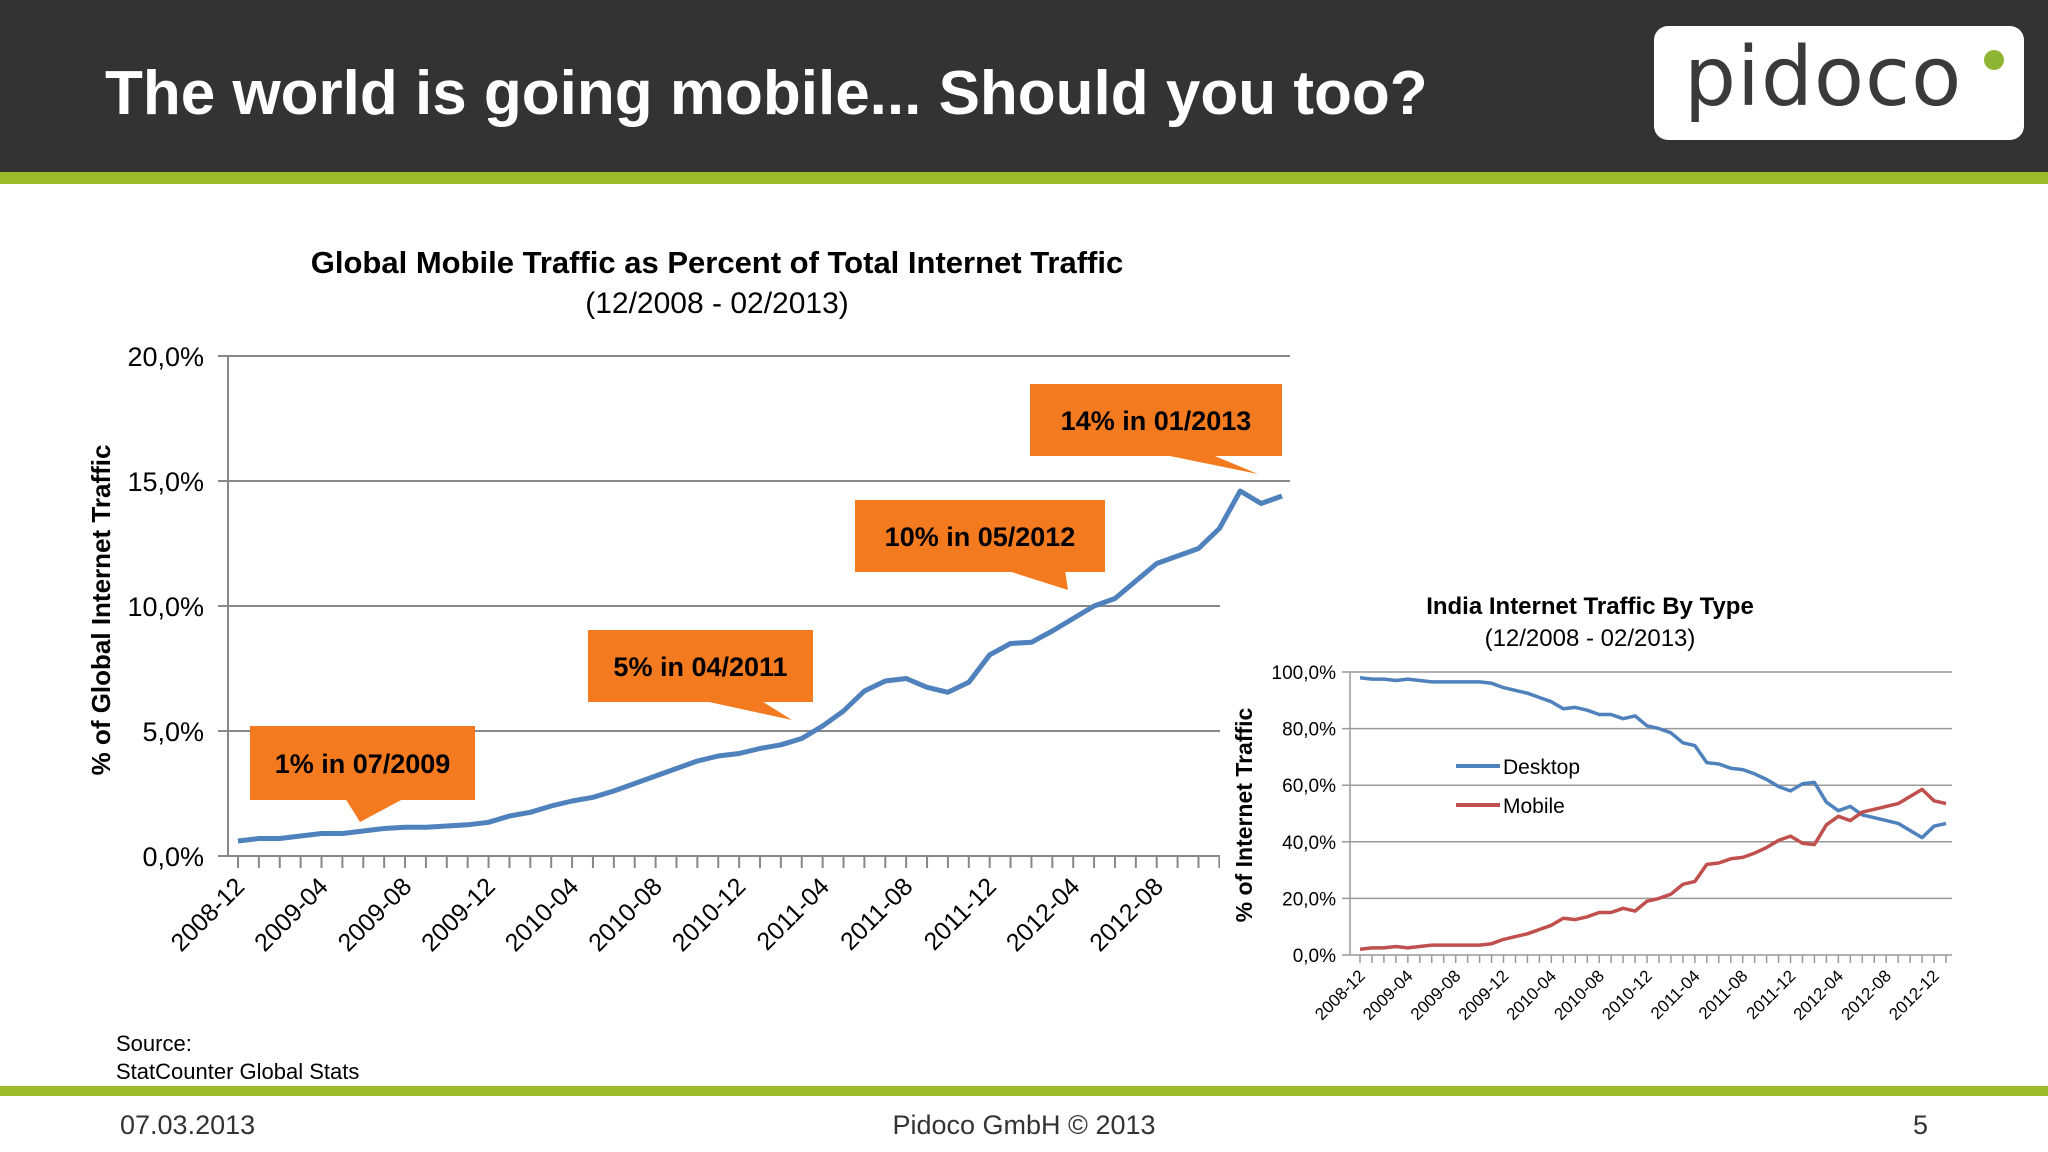 Image resolution: width=2048 pixels, height=1152 pixels. Describe the element at coordinates (1309, 786) in the screenshot. I see `chart2-y-tick-label: 60,0%` at that location.